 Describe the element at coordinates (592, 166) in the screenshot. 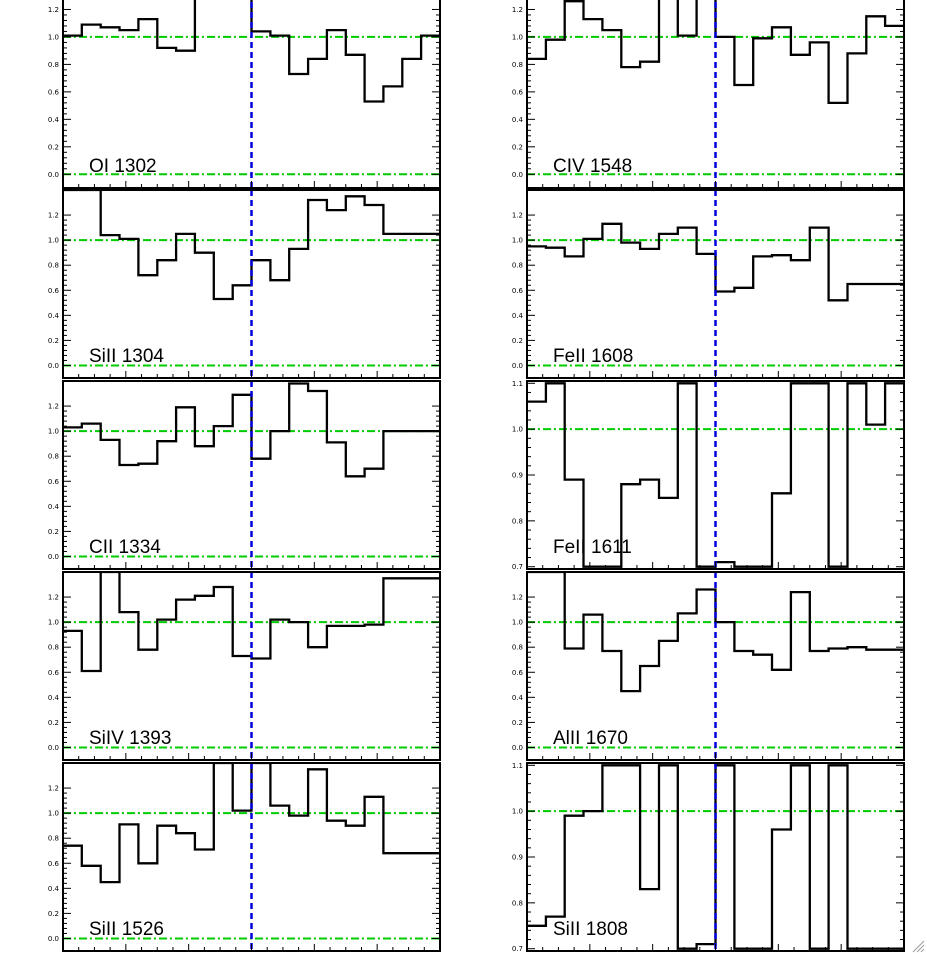

I see `panel-label: CIV 1548` at that location.